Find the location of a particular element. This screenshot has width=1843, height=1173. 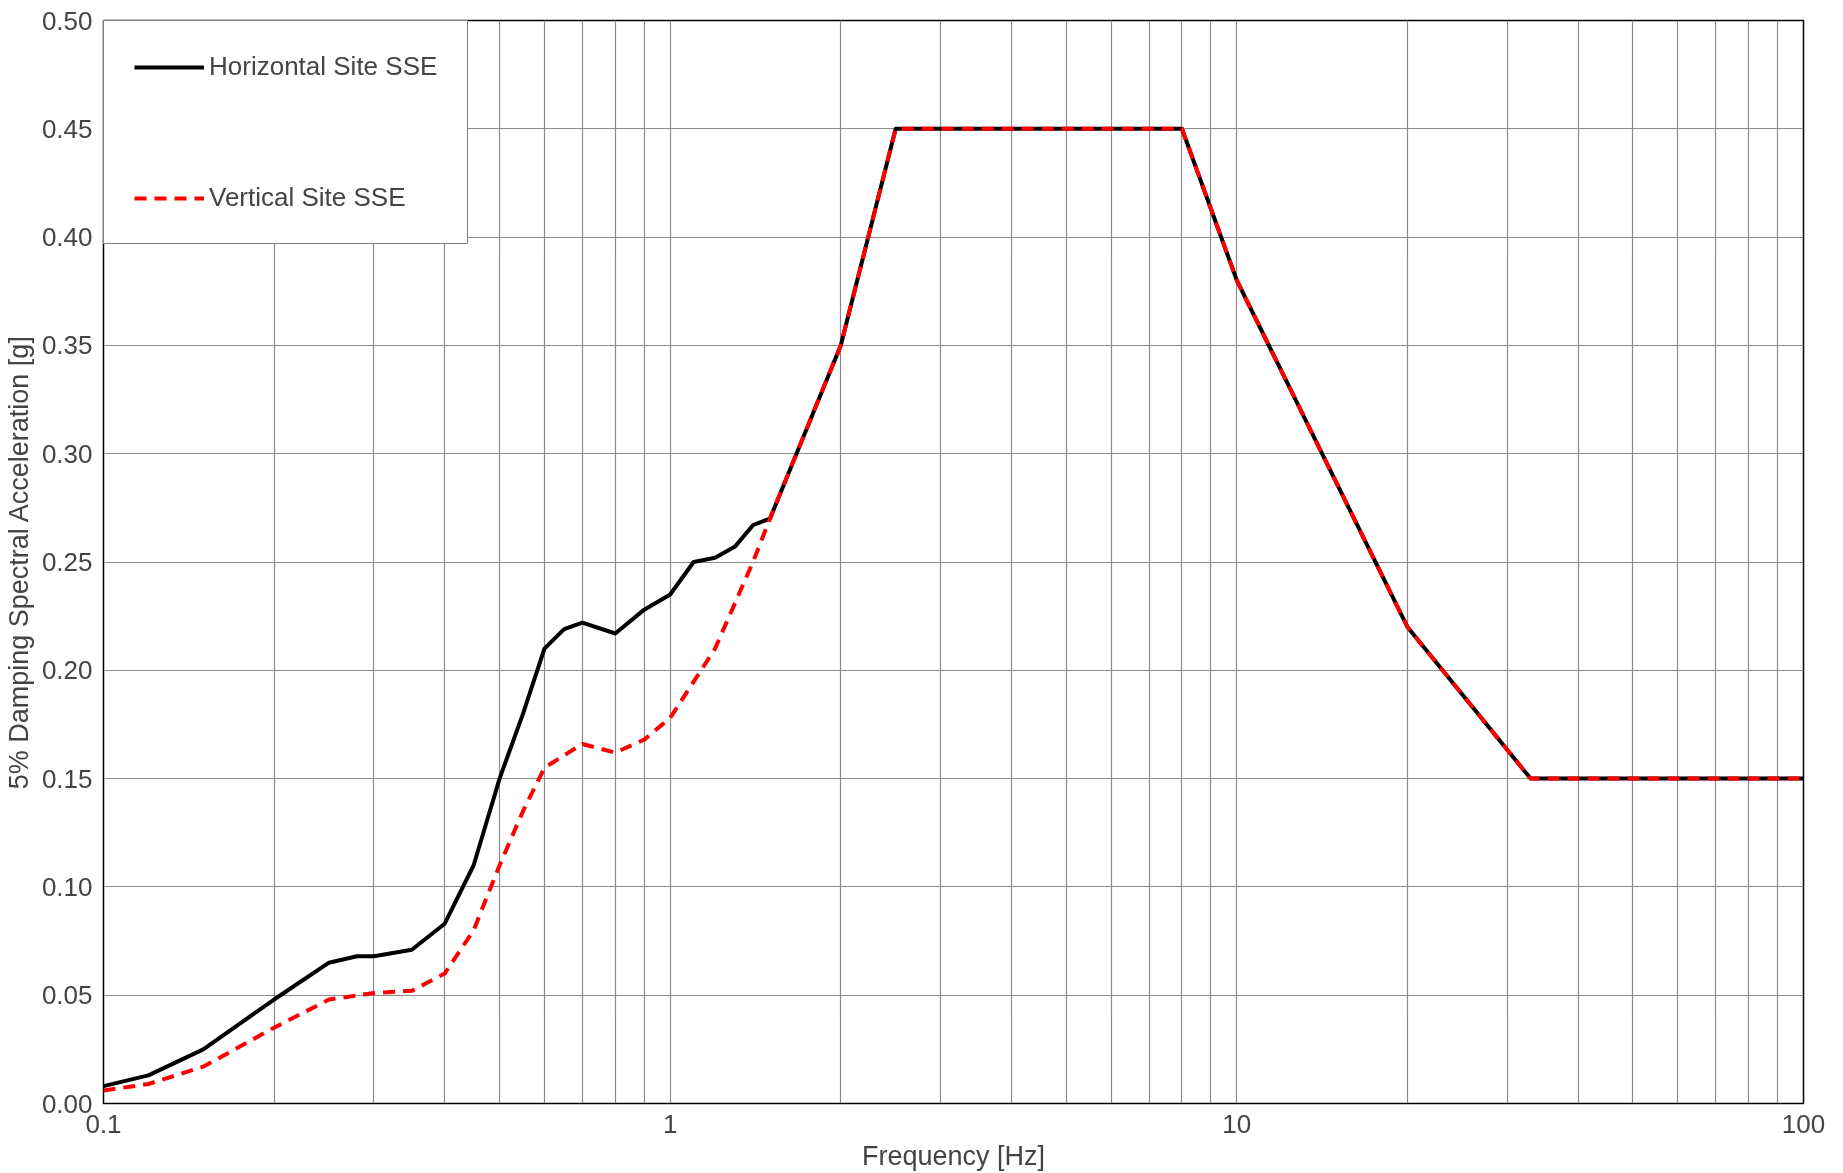

y-tick-label: 0.30 is located at coordinates (67, 453).